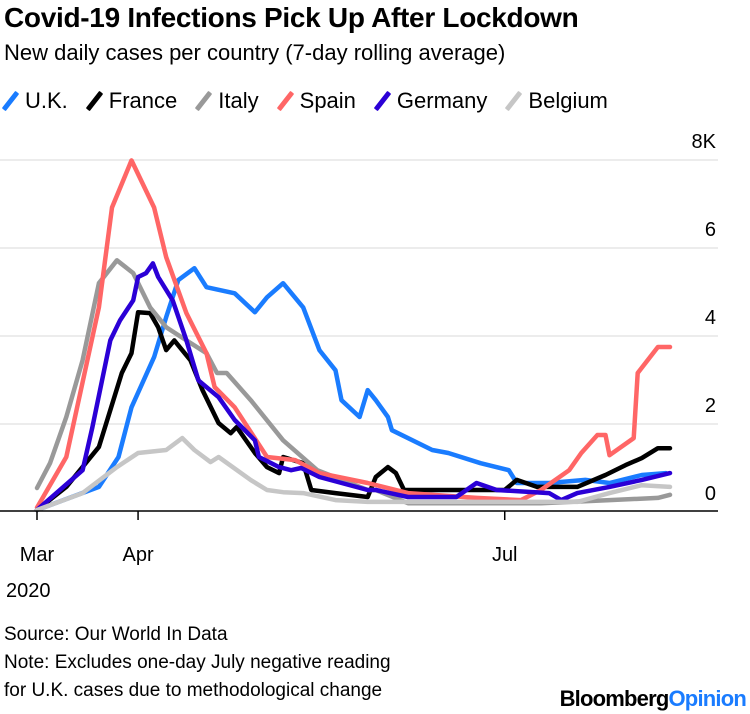 This screenshot has width=750, height=714. Describe the element at coordinates (568, 100) in the screenshot. I see `legend-label: Belgium` at that location.